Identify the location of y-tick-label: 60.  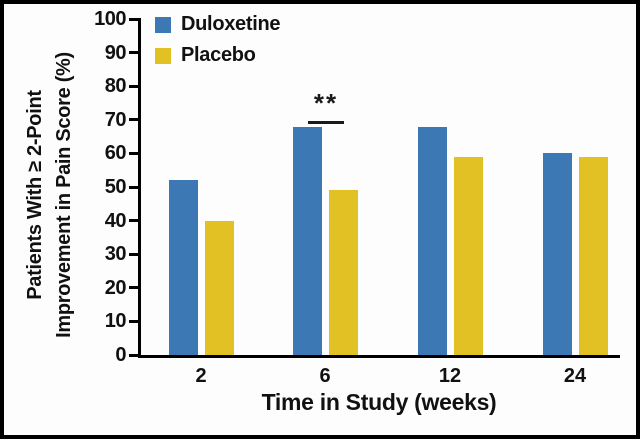
(115, 153).